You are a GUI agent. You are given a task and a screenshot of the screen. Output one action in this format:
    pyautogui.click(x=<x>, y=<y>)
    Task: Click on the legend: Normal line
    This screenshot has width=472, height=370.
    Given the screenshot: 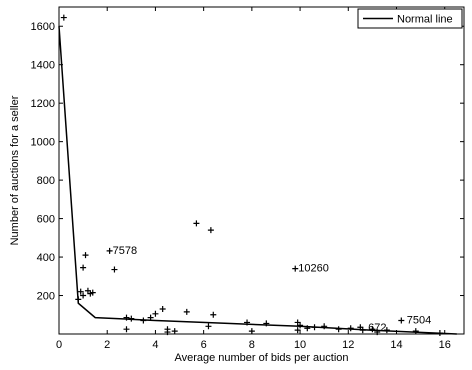 What is the action you would take?
    pyautogui.click(x=410, y=18)
    